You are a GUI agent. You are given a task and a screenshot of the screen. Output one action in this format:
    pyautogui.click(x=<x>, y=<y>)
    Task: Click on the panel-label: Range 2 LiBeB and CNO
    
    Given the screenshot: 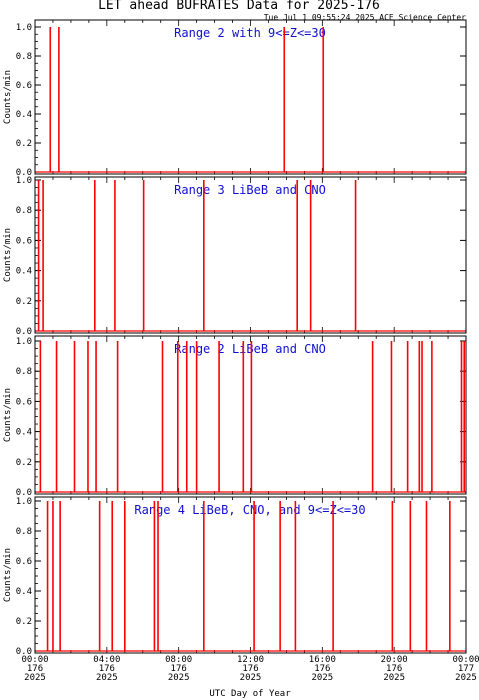 What is the action you would take?
    pyautogui.click(x=250, y=349)
    